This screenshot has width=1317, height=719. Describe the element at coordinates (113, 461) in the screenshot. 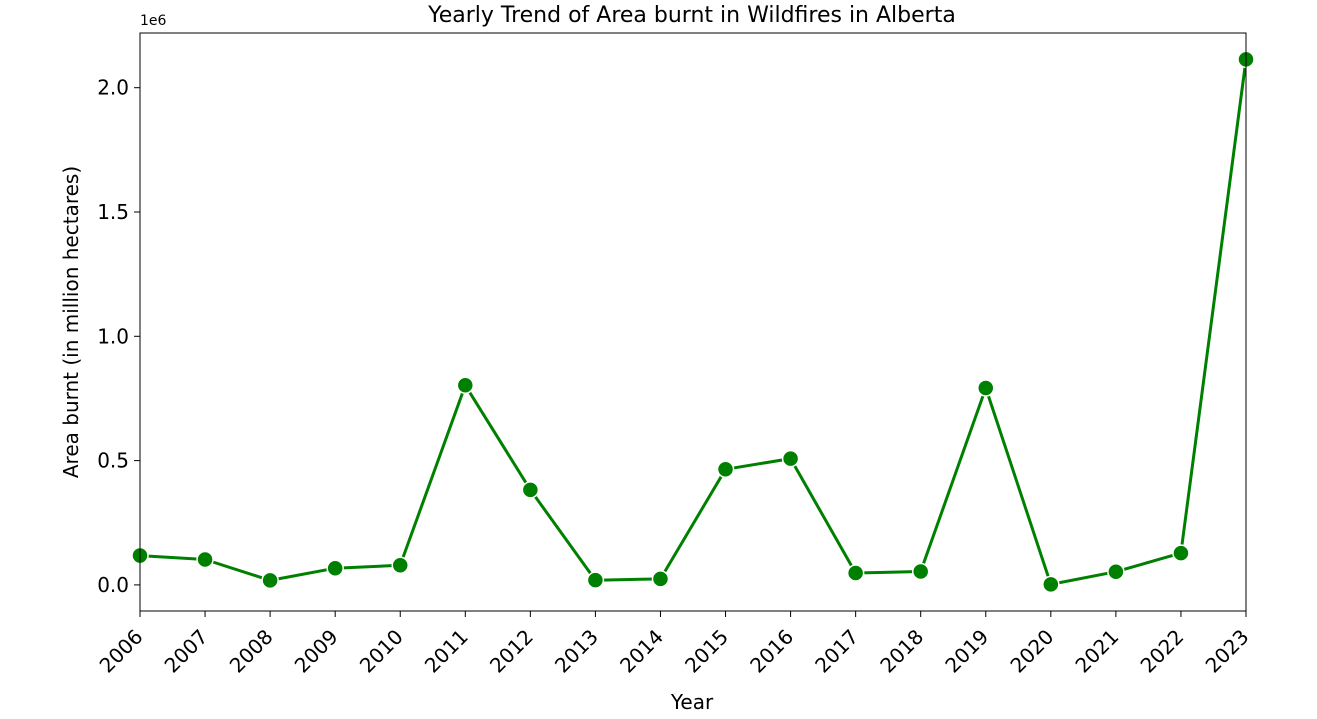

I see `y-tick-label: 0.5` at that location.